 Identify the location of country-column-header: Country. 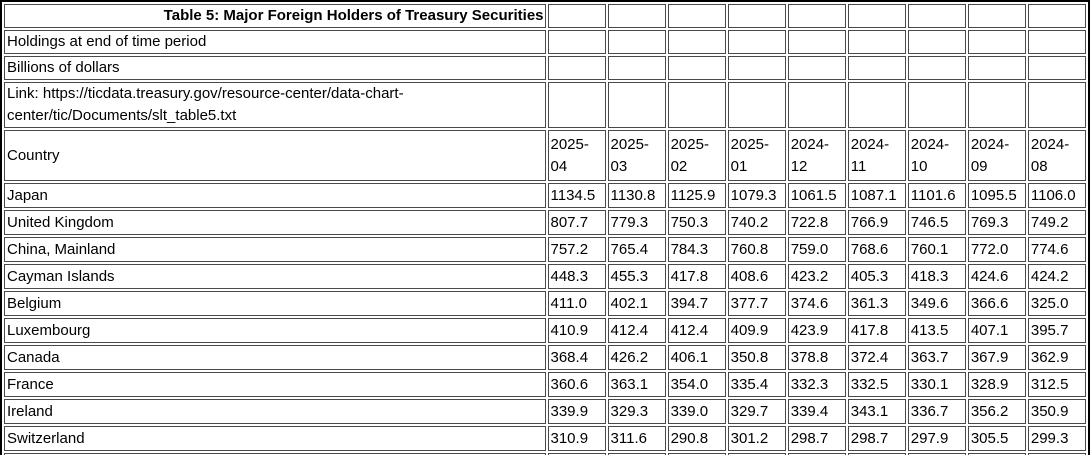
(275, 155).